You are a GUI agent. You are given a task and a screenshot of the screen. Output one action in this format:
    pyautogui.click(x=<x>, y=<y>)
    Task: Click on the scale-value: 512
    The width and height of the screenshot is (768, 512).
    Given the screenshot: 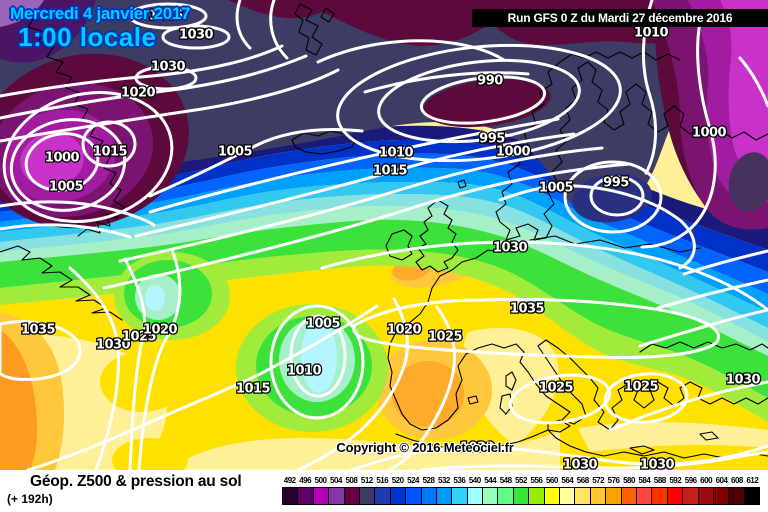 What is the action you would take?
    pyautogui.click(x=366, y=480)
    